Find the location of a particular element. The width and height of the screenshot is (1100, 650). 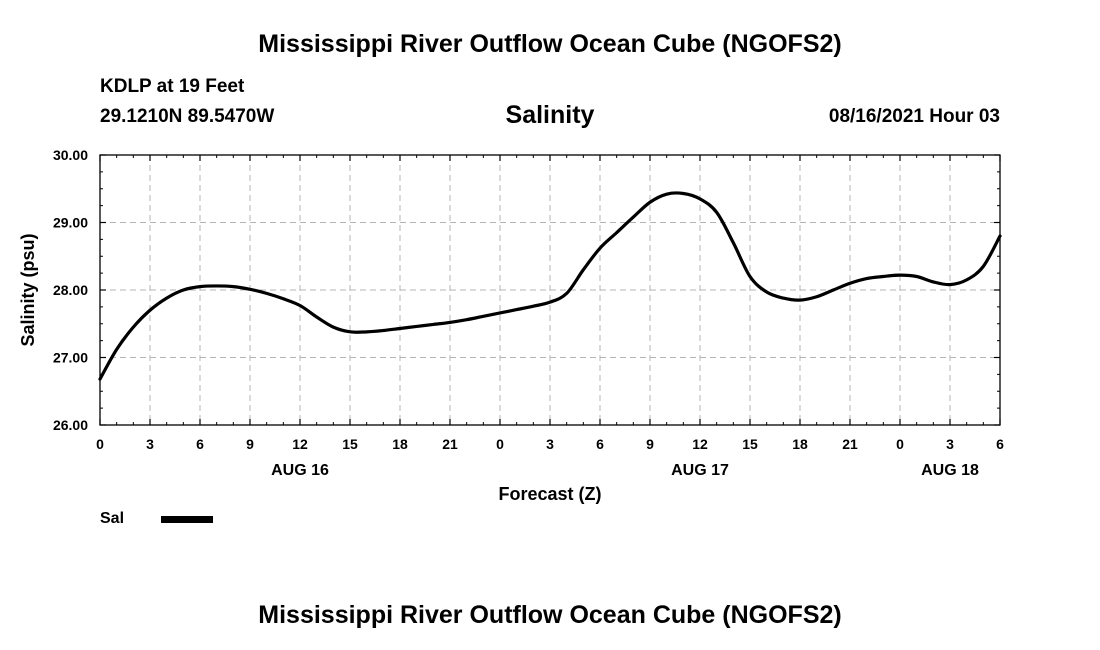

y-tick-label: 26.00 is located at coordinates (70, 425).